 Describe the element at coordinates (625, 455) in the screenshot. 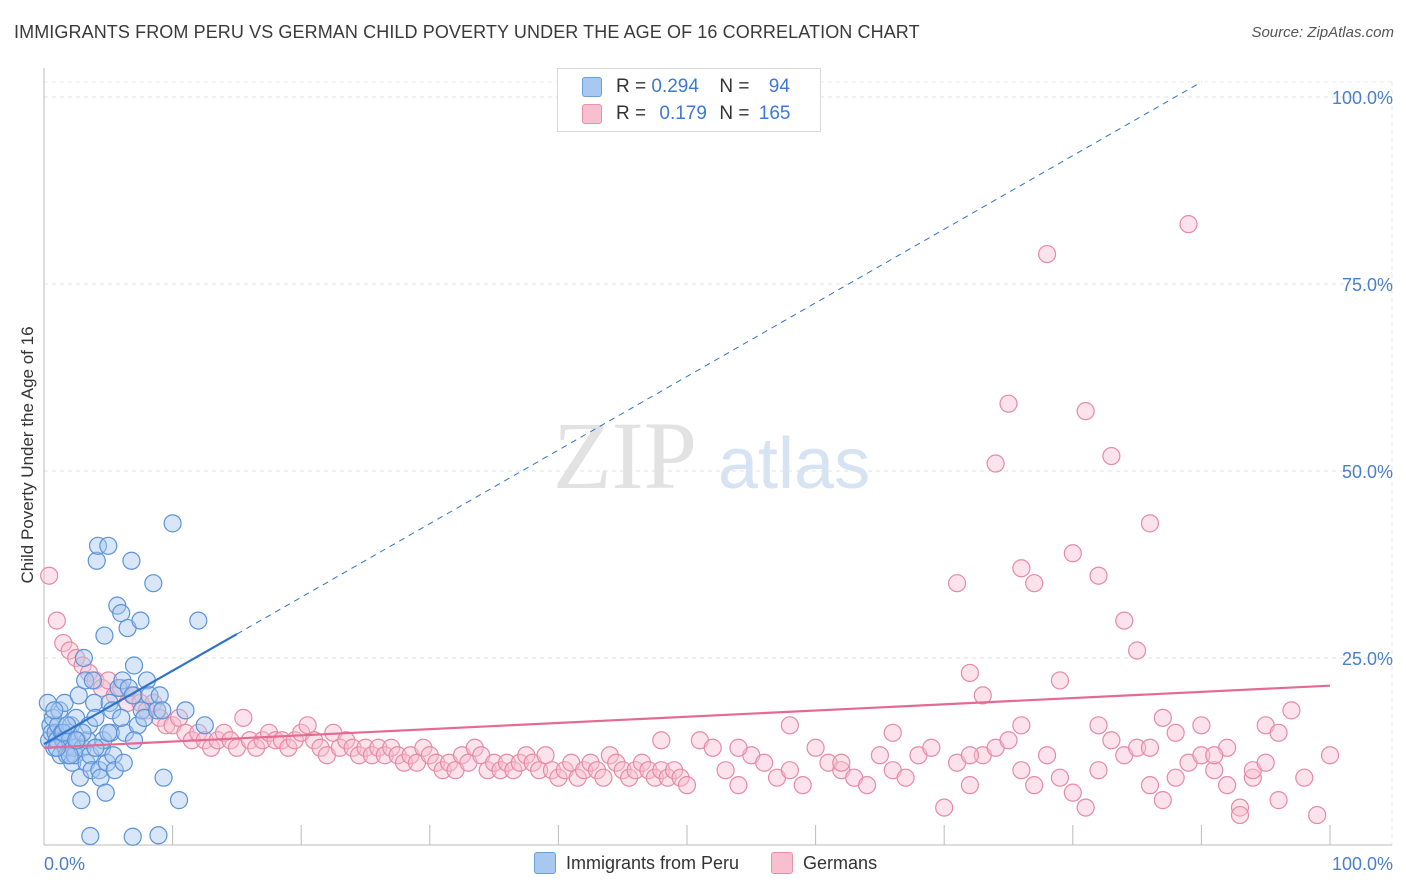

I see `watermark-zip: ZIP` at that location.